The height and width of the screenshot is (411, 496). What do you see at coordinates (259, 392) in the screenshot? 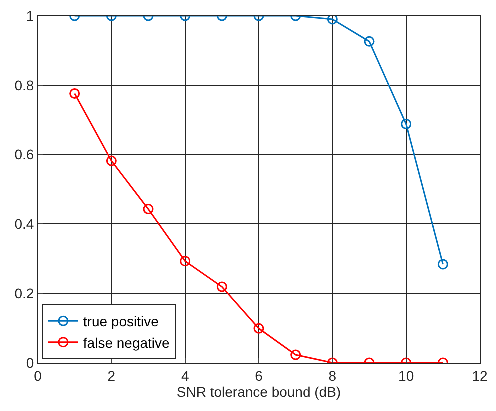
I see `x-axis-title: SNR tolerance bound (dB)` at bounding box center [259, 392].